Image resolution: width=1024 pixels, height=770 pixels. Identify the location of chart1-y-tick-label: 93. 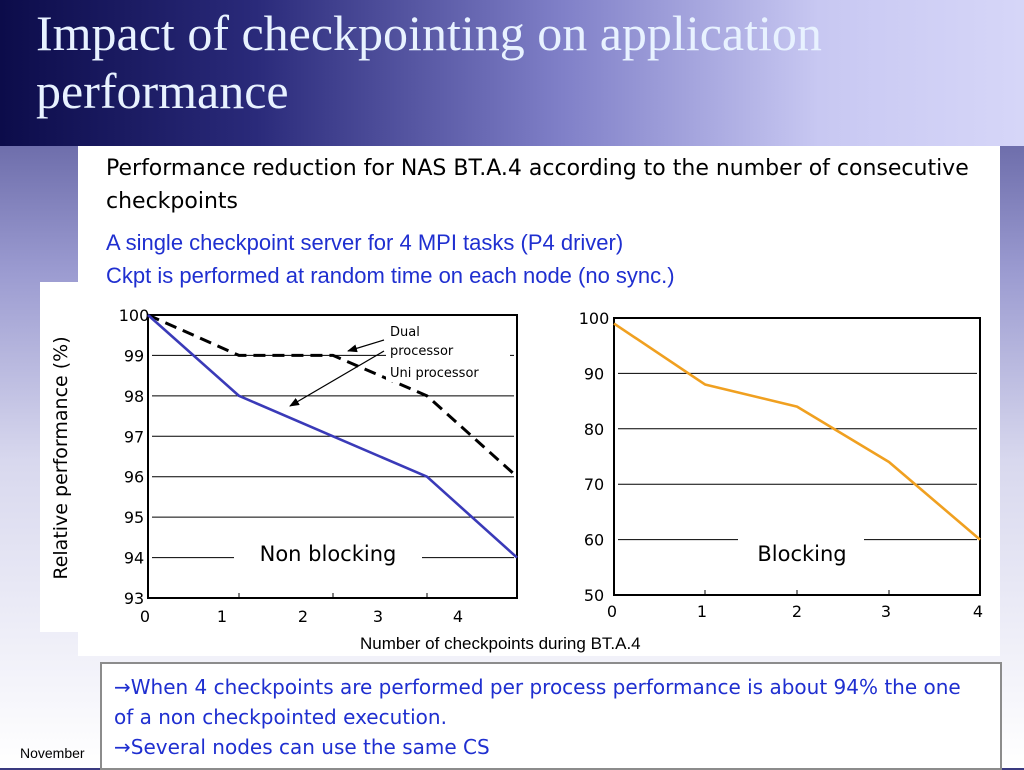
(134, 598).